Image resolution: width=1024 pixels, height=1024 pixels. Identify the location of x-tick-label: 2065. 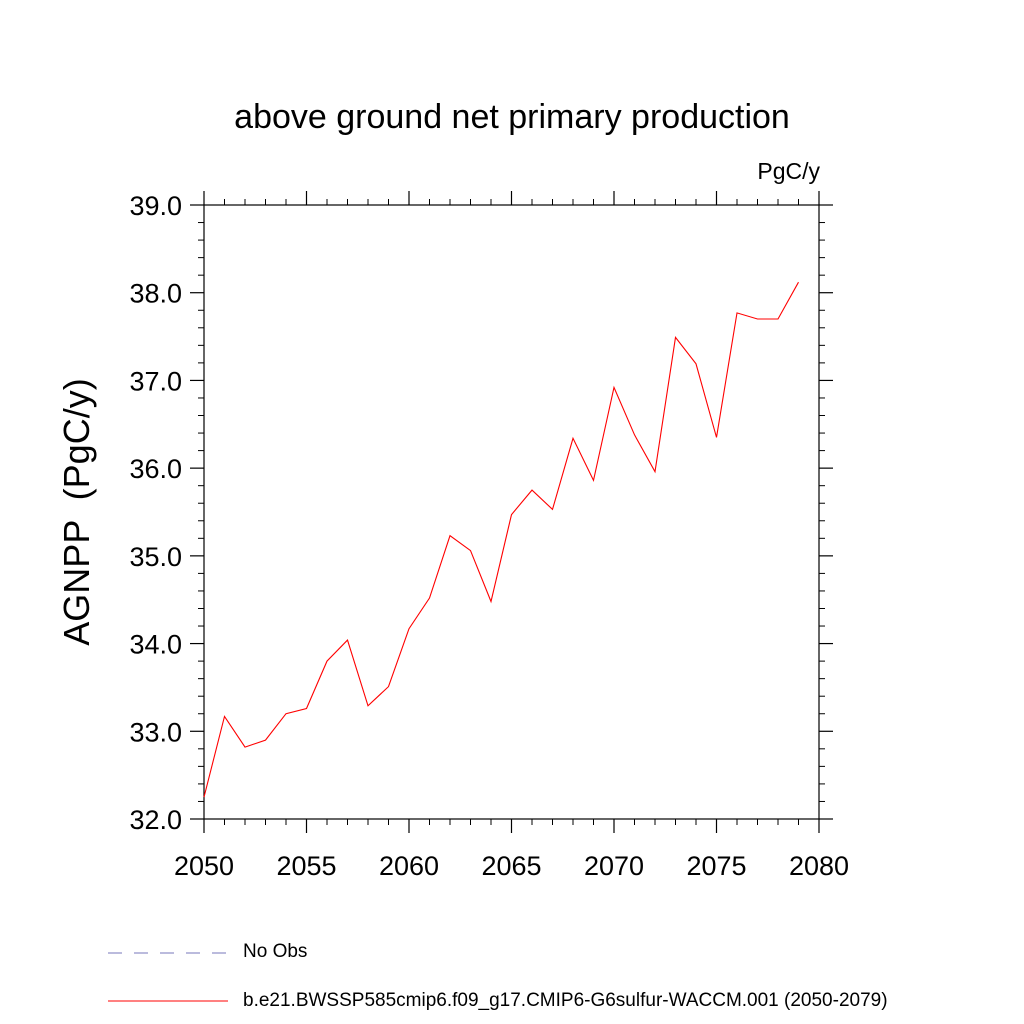
(511, 866).